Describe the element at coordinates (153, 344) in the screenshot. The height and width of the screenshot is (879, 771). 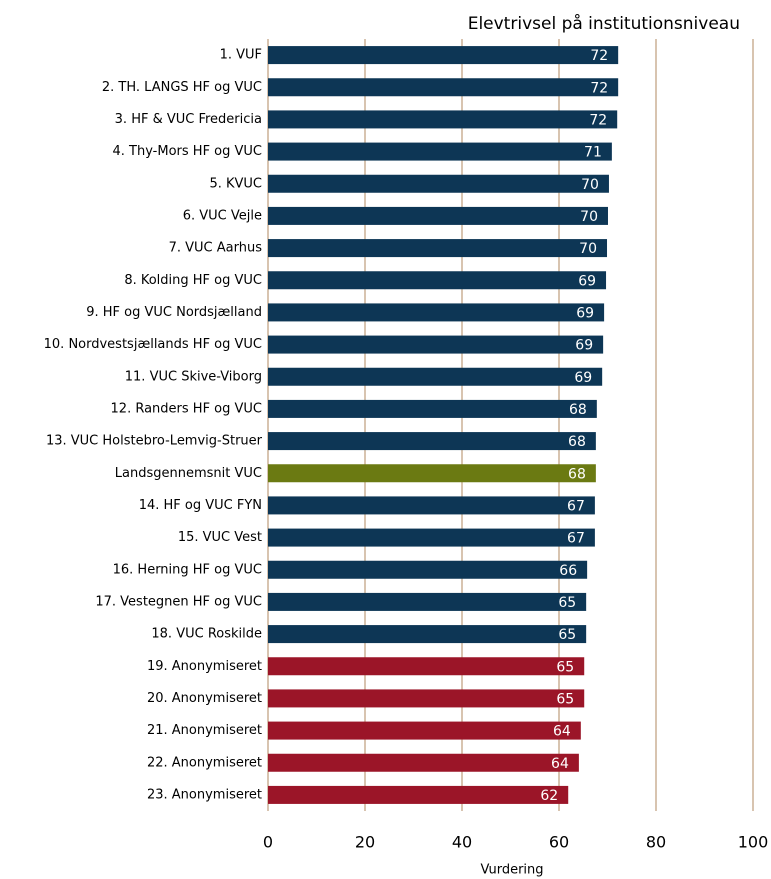
I see `y-tick-label: 10. Nordvestsjællands HF og VUC` at that location.